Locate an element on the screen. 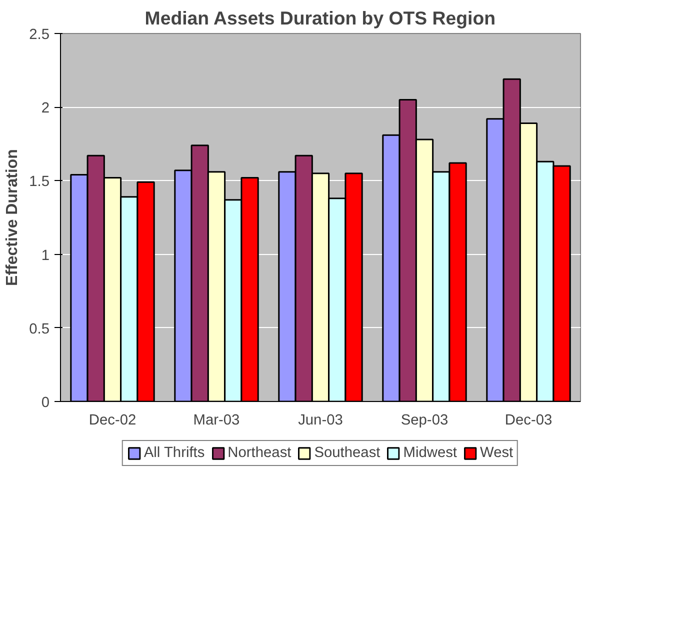  x-tick-label: Sep-03 is located at coordinates (424, 420).